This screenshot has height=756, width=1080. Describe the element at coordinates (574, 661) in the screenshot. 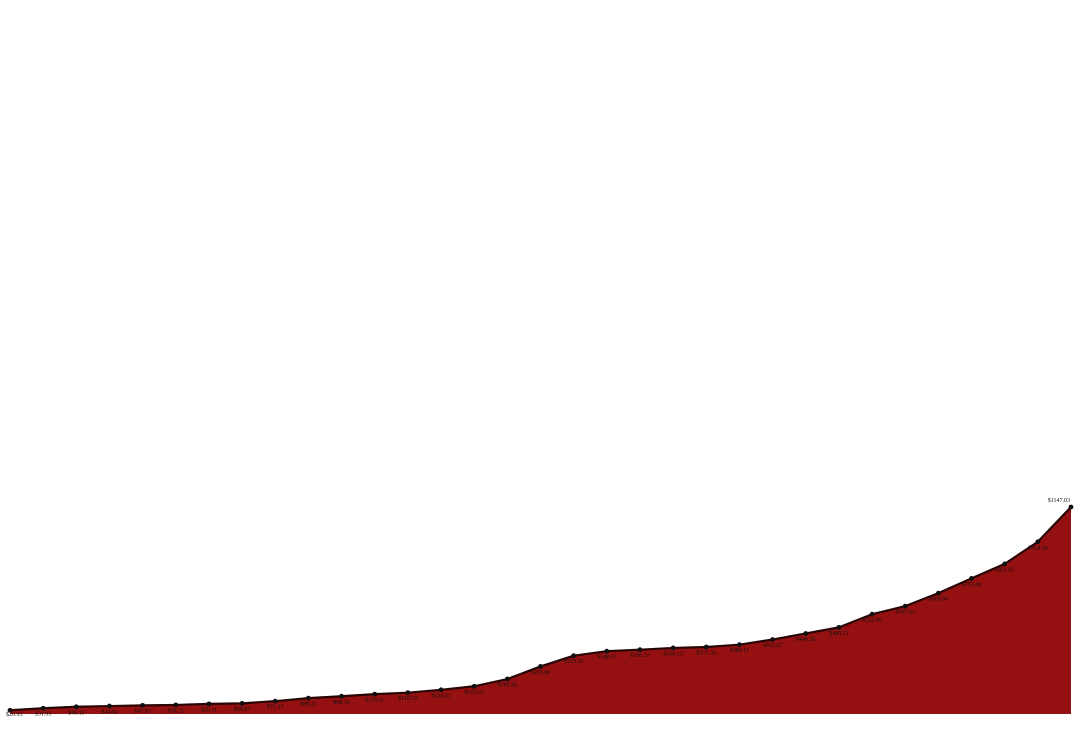

I see `data-label: $323.26` at that location.